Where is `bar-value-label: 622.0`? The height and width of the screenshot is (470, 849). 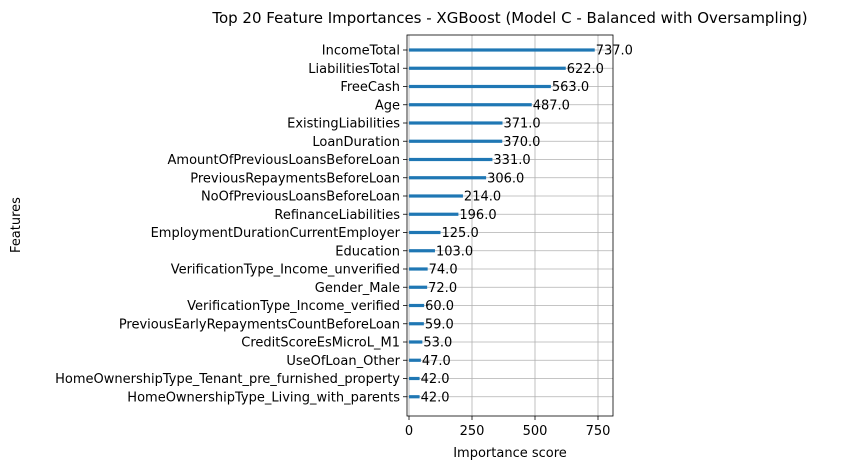
bar-value-label: 622.0 is located at coordinates (585, 69).